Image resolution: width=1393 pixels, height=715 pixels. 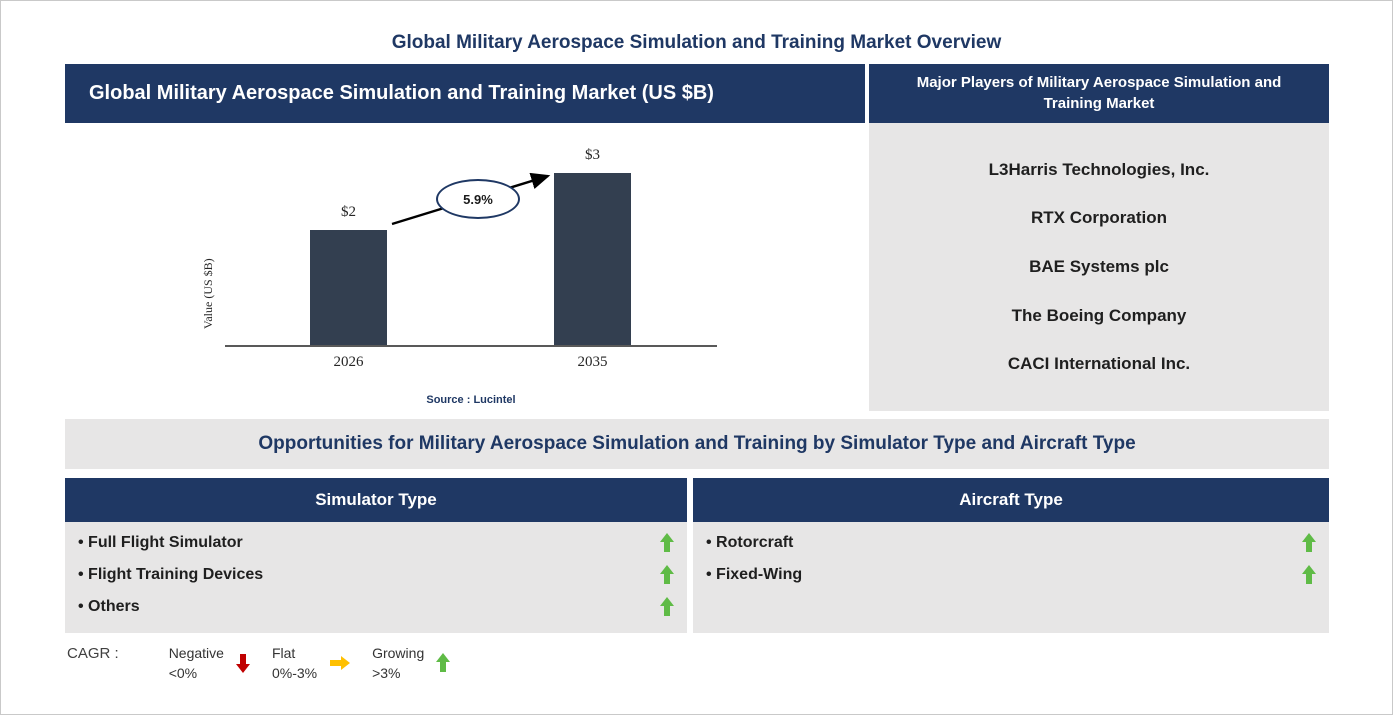 I want to click on list-item: Flight Training Devices, so click(x=376, y=575).